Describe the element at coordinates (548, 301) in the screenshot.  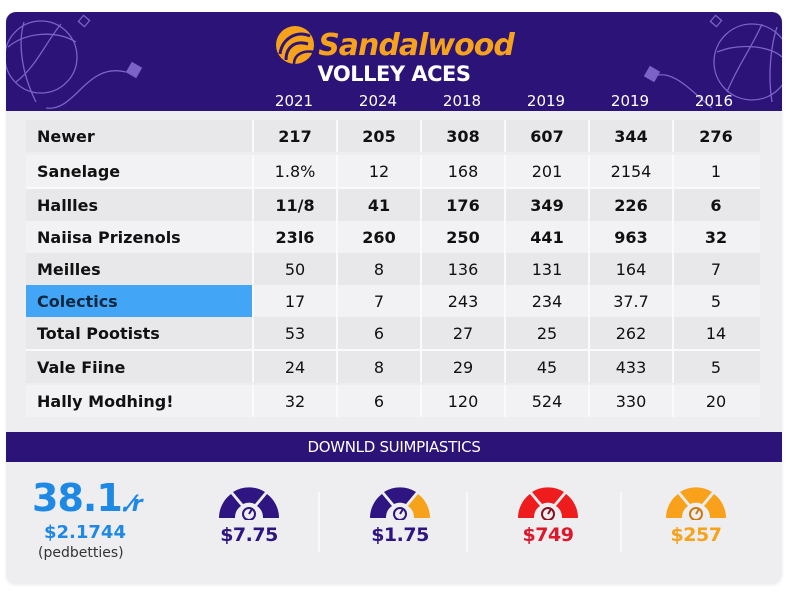
I see `cell-value: 234` at that location.